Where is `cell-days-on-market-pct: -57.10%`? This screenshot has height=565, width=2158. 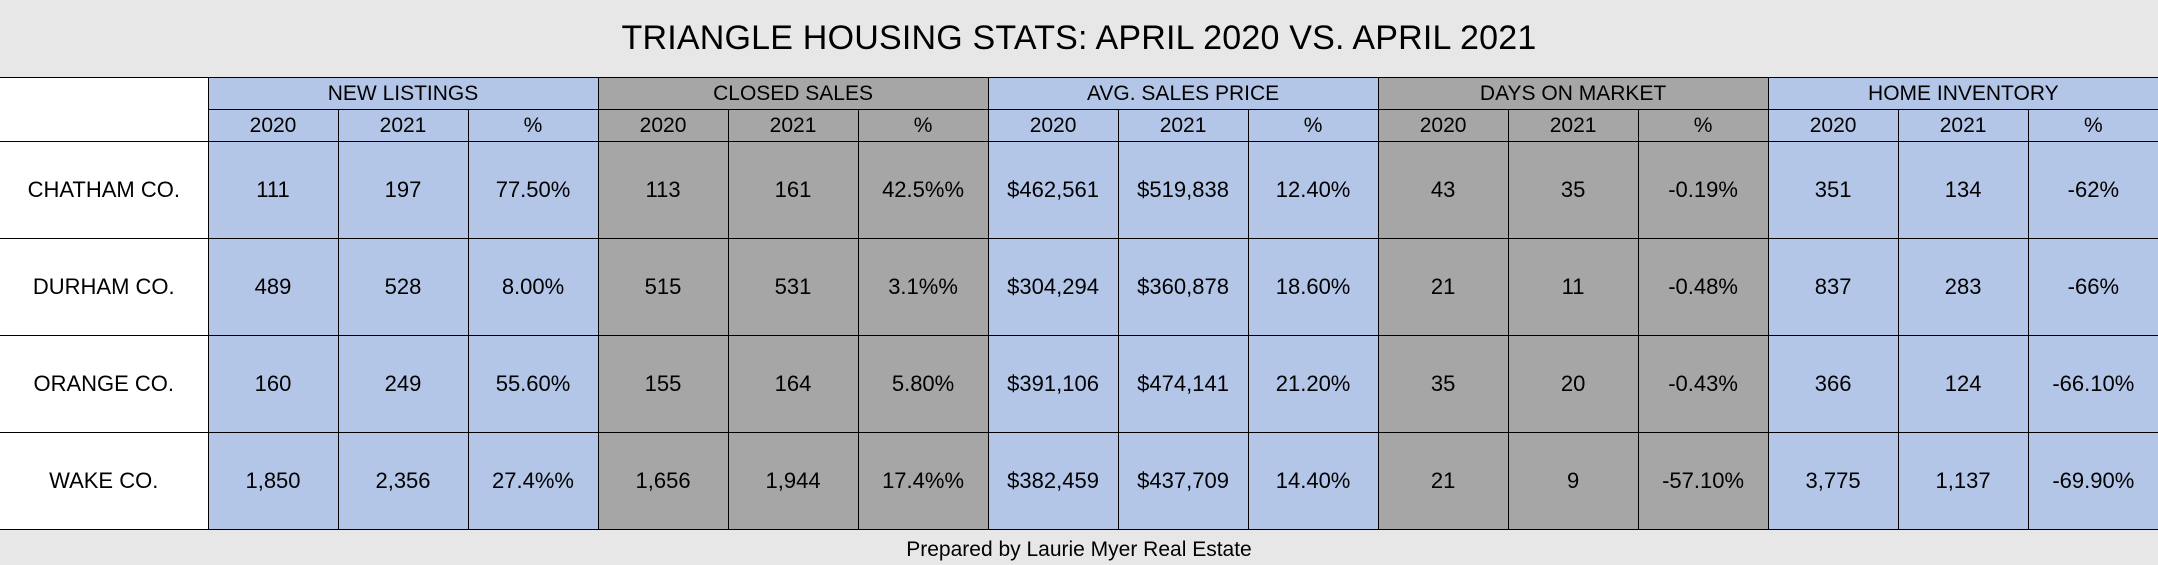
cell-days-on-market-pct: -57.10% is located at coordinates (1703, 481).